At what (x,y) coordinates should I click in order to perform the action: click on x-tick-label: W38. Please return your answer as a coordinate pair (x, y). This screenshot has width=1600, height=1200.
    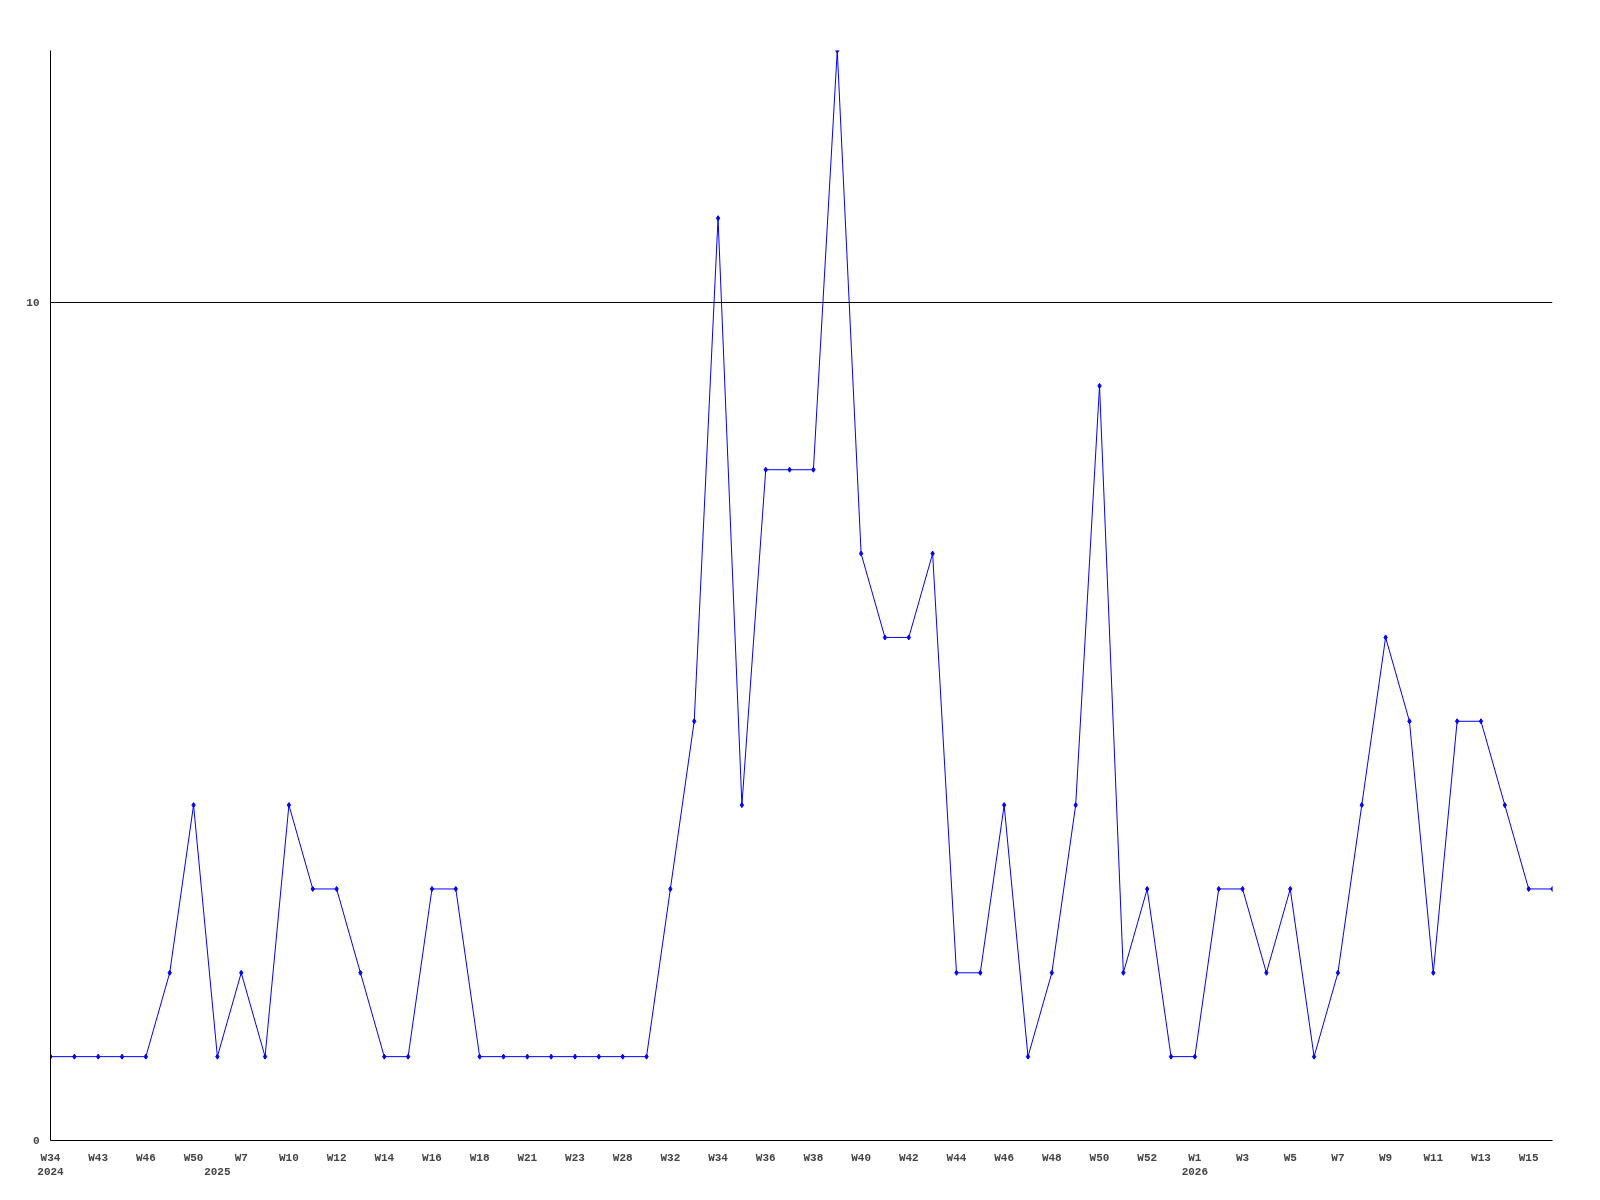
    Looking at the image, I should click on (813, 1157).